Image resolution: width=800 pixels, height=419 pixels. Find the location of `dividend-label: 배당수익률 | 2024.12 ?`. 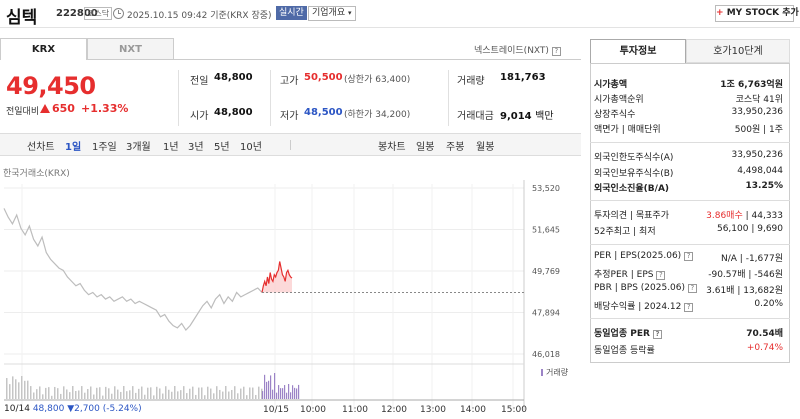

dividend-label: 배당수익률 | 2024.12 ? is located at coordinates (644, 305).